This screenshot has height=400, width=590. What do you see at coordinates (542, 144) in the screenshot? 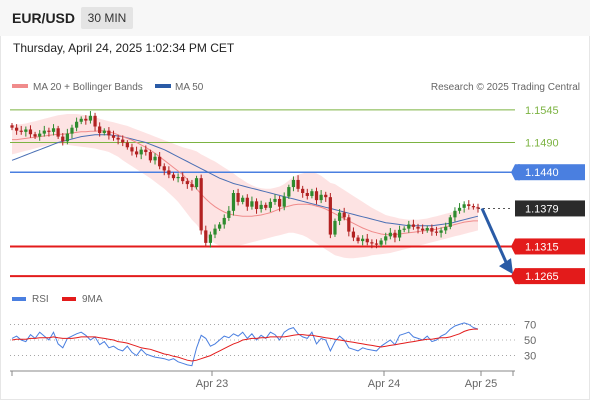
I see `resistance-label: 1.1490` at bounding box center [542, 144].